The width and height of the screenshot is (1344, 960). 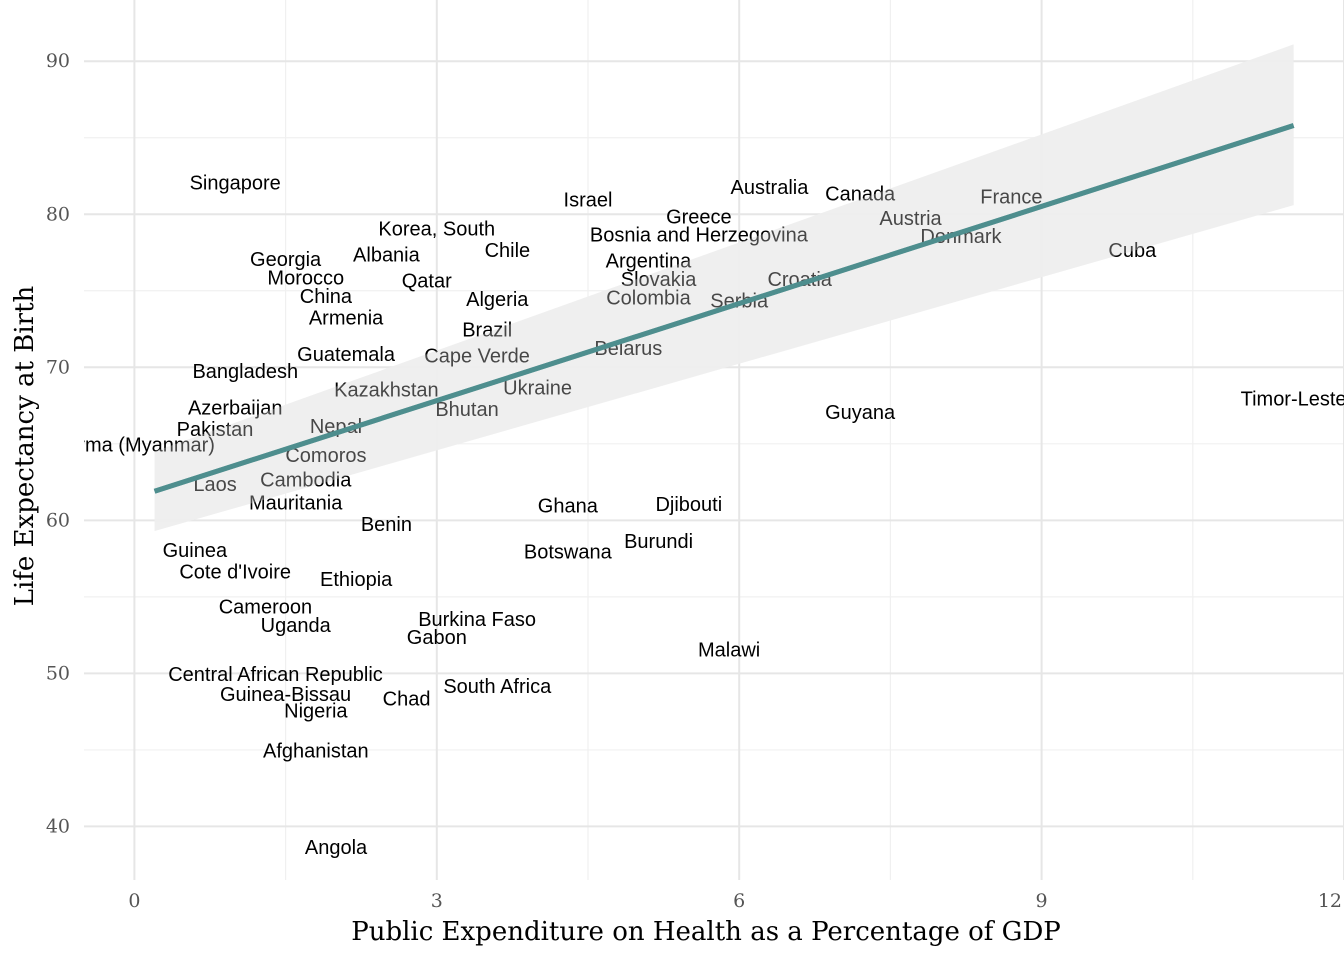 I want to click on data-point-label: Uganda, so click(x=296, y=626).